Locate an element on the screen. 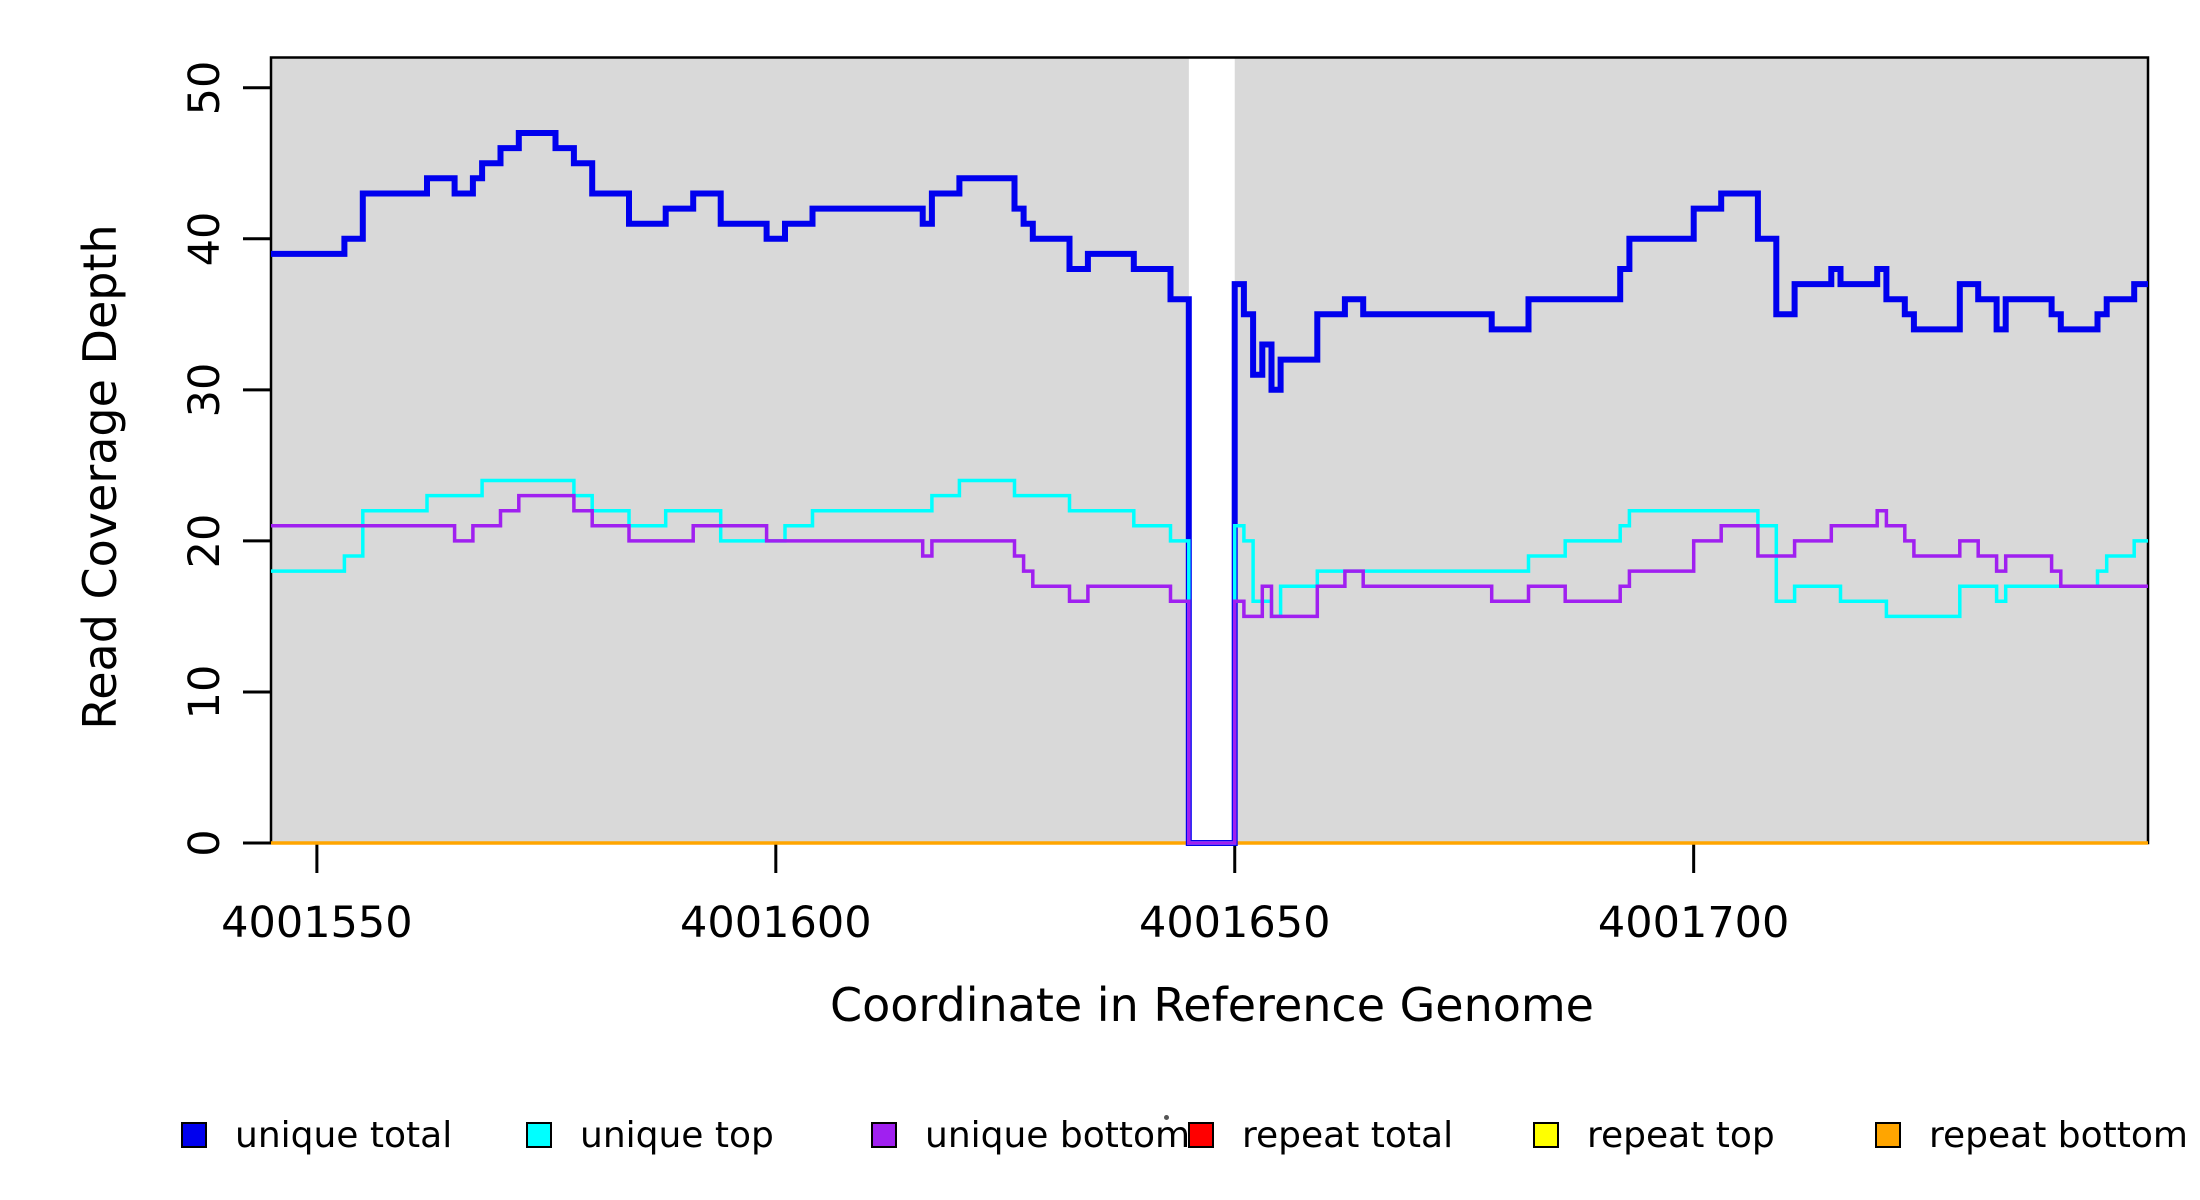 Image resolution: width=2200 pixels, height=1200 pixels. legend-item-repeat-bottom: repeat bottom is located at coordinates (2031, 1135).